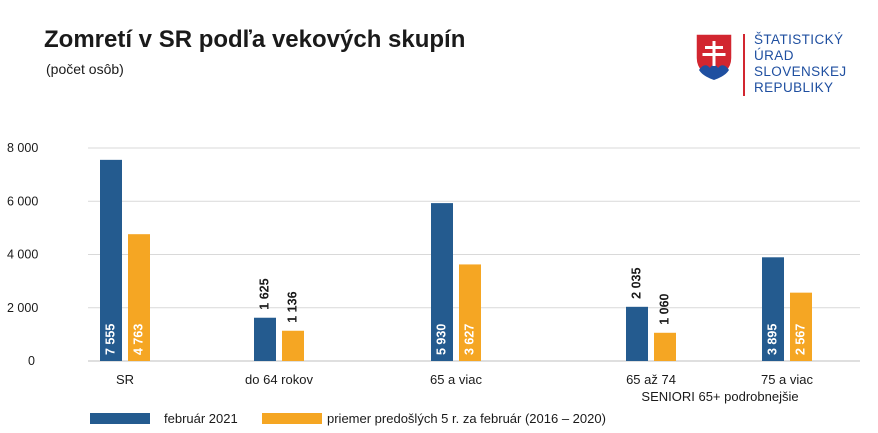  What do you see at coordinates (456, 379) in the screenshot?
I see `x-tick-label: 65 a viac` at bounding box center [456, 379].